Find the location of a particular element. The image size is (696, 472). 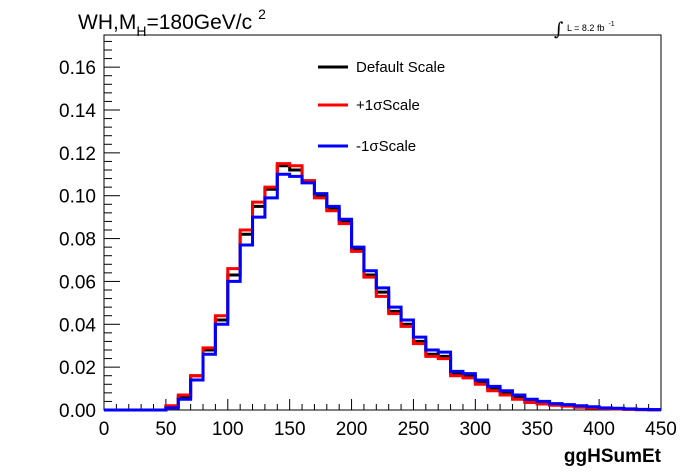

y-tick-label: 0.08 is located at coordinates (77, 240).